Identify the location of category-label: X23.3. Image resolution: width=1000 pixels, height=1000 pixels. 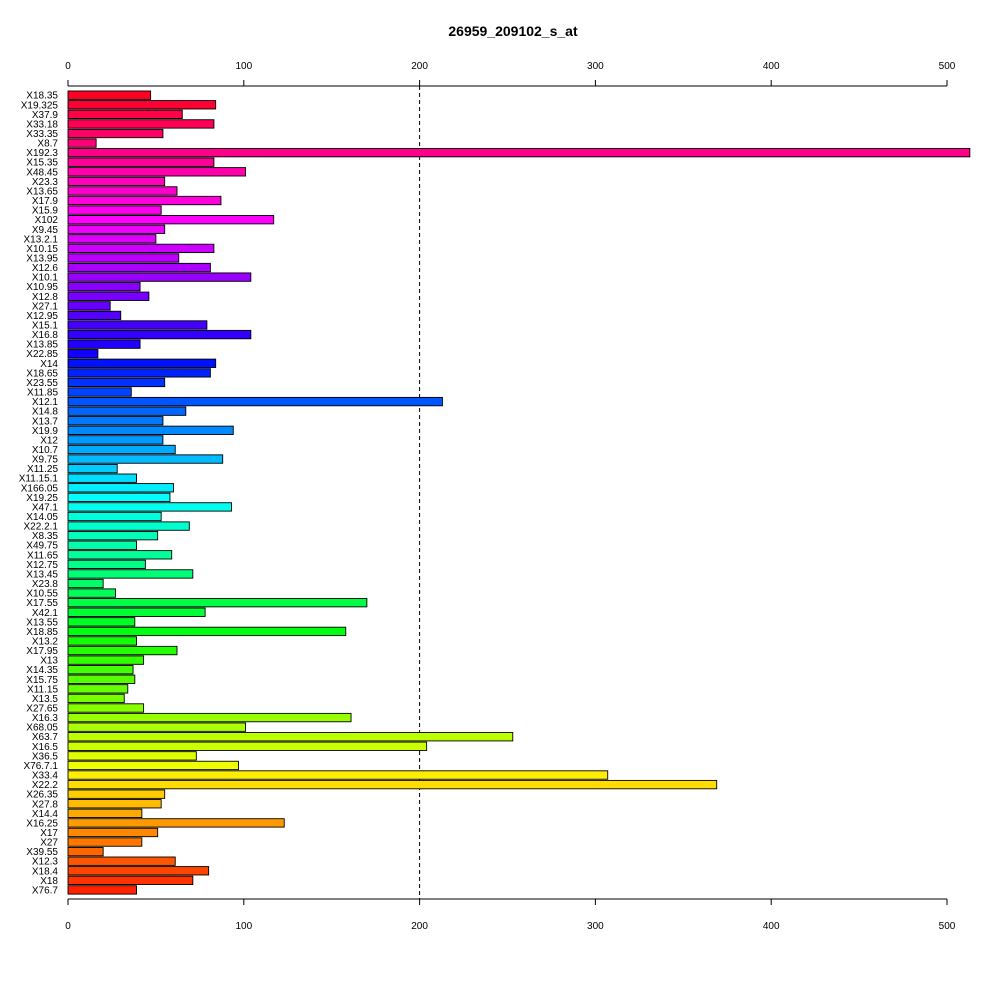
(45, 182).